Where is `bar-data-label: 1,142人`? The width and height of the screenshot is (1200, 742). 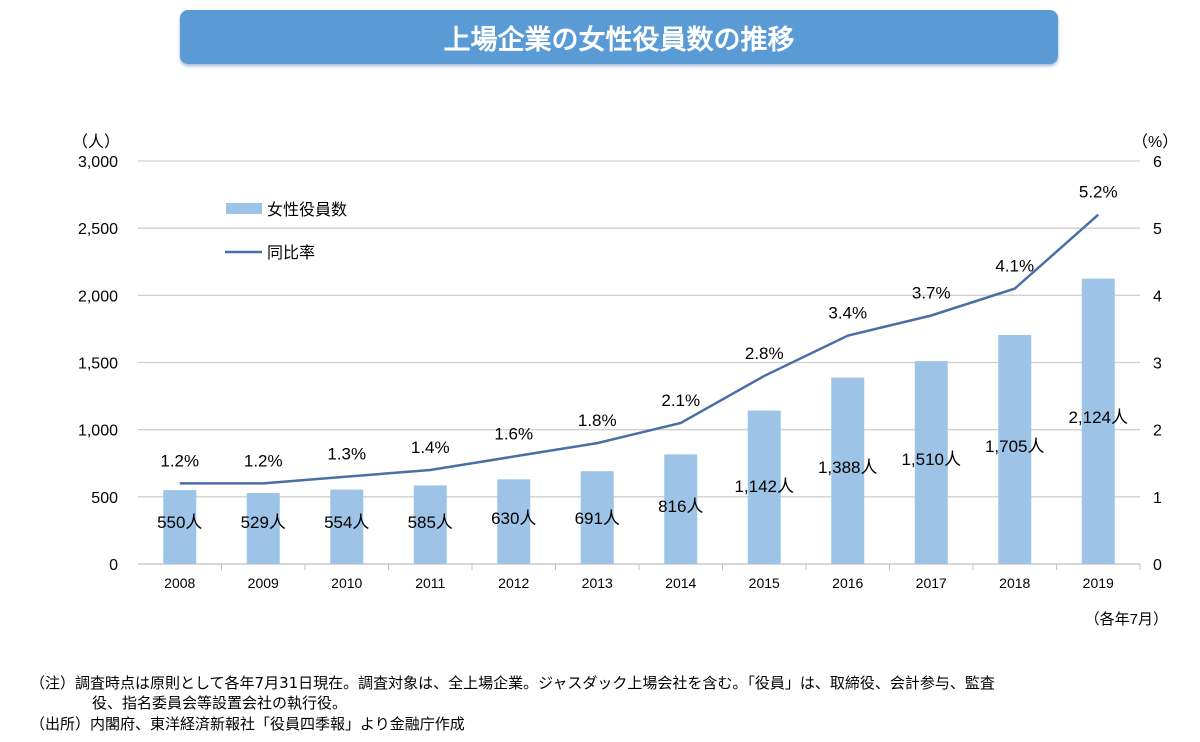
bar-data-label: 1,142人 is located at coordinates (764, 486).